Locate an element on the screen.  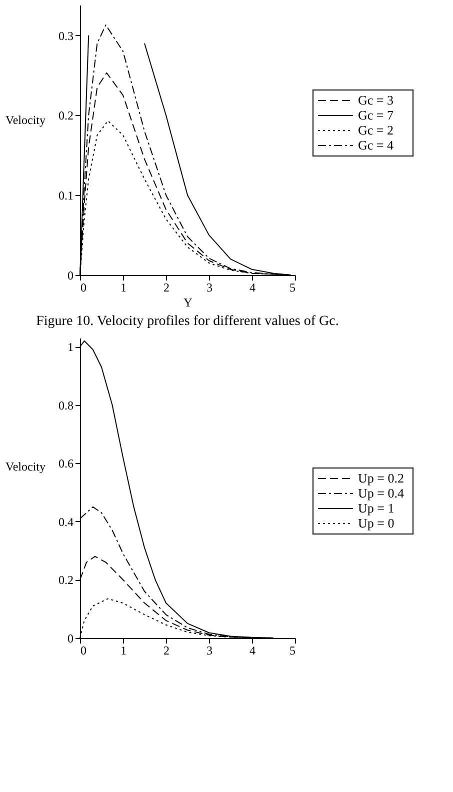
legend-label: Up = 1 is located at coordinates (376, 508).